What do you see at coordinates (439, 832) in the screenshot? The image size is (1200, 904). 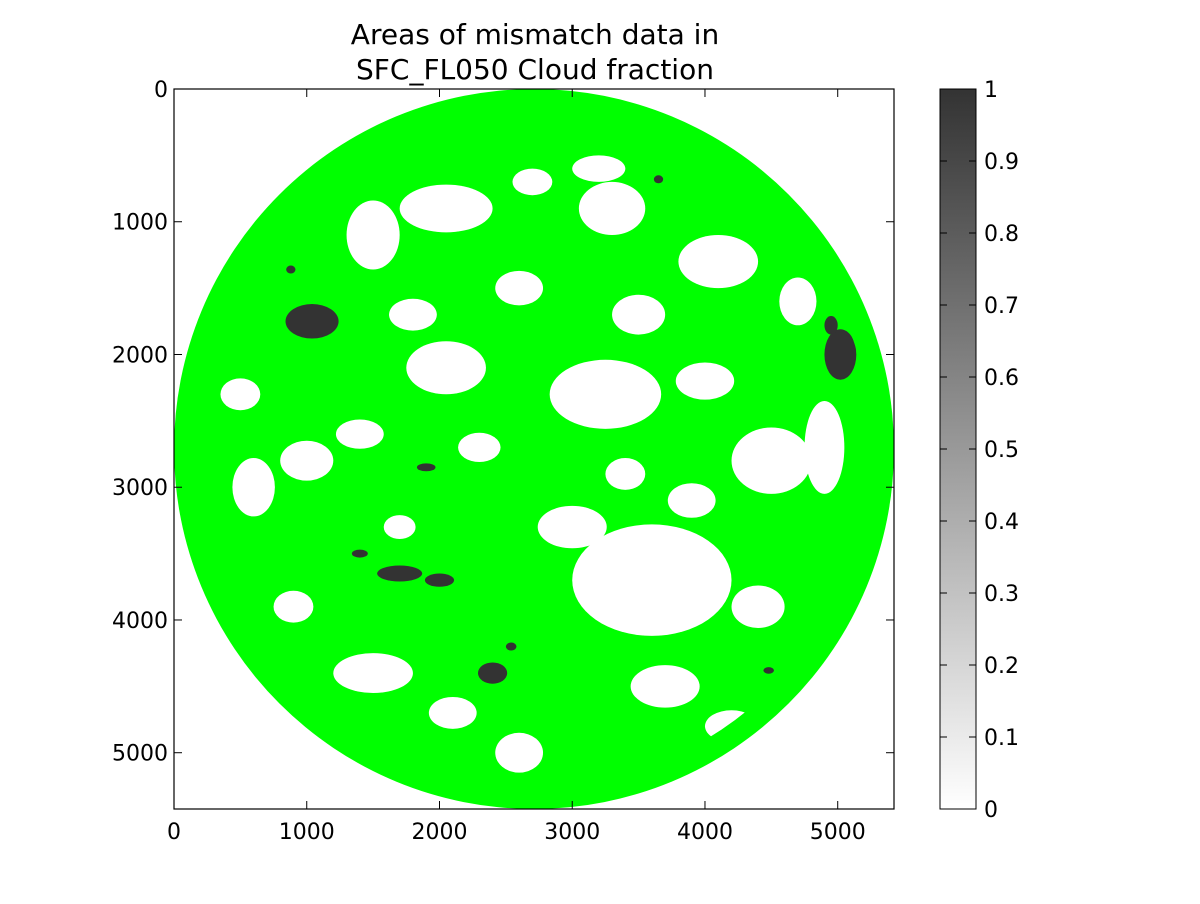 I see `x-tick-label: 2000` at bounding box center [439, 832].